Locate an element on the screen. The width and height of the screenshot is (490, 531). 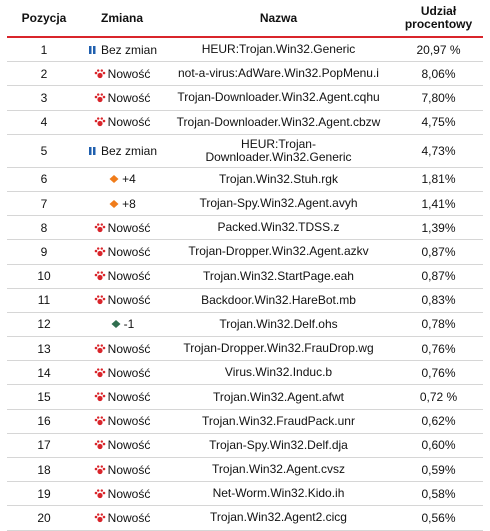
row-threat-name: Trojan-Spy.Win32.Delf.dja is located at coordinates (278, 444).